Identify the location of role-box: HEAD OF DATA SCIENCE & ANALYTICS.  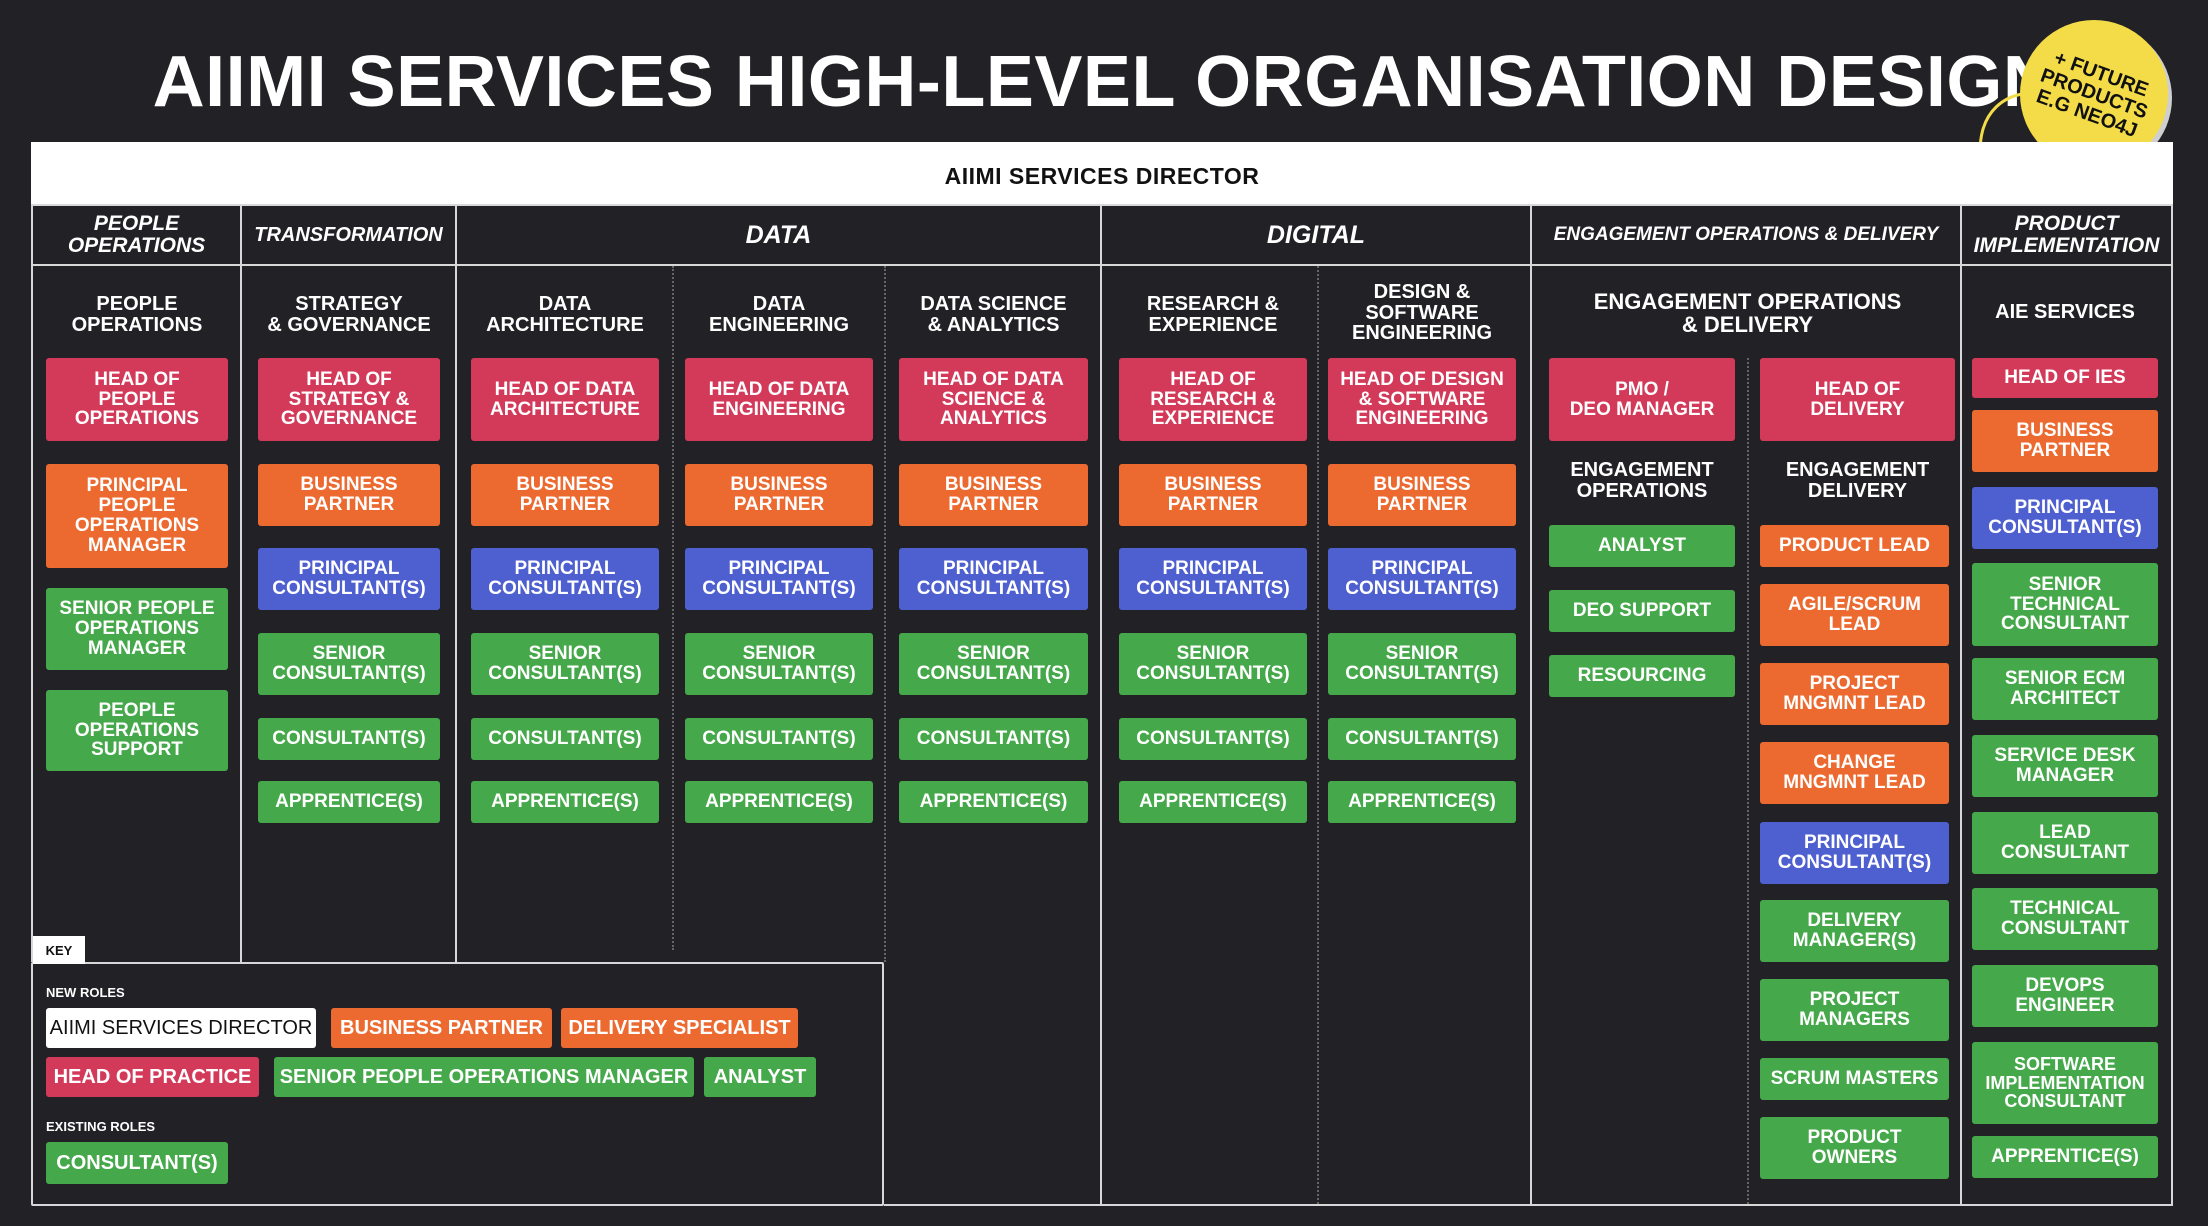
(993, 399).